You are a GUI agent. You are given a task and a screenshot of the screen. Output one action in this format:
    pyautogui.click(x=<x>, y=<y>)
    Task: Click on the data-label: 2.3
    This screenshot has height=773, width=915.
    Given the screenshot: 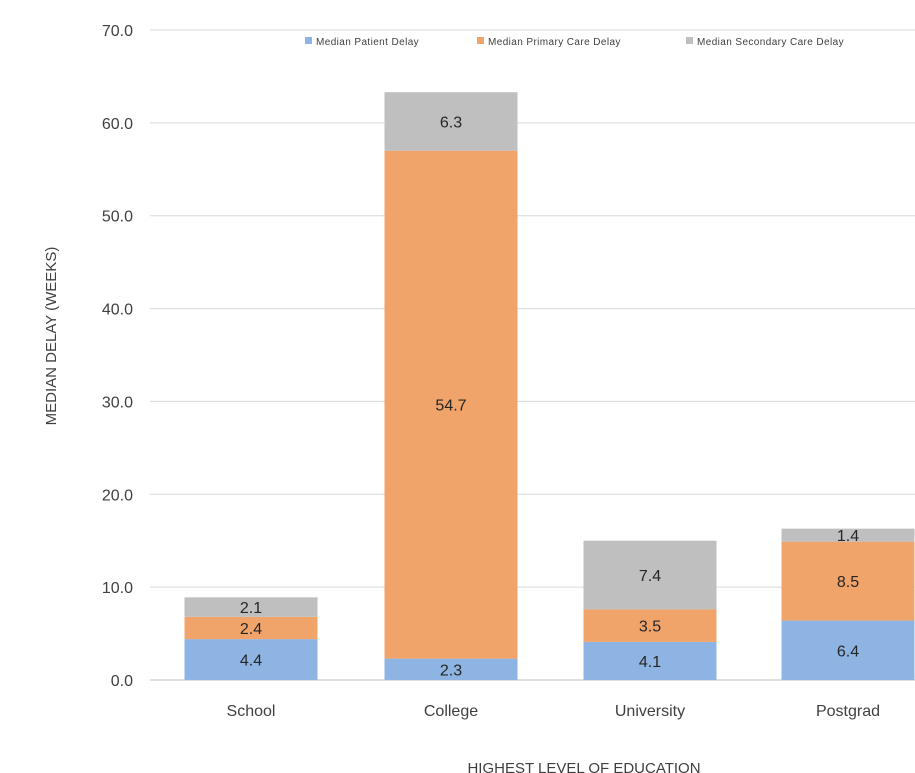 What is the action you would take?
    pyautogui.click(x=451, y=670)
    